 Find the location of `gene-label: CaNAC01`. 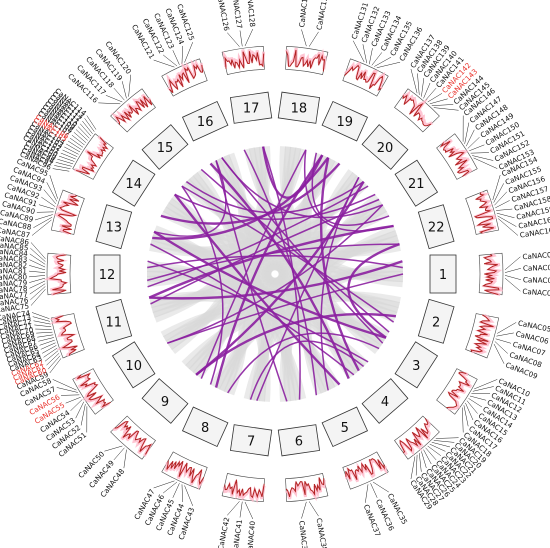

gene-label: CaNAC01 is located at coordinates (536, 255).